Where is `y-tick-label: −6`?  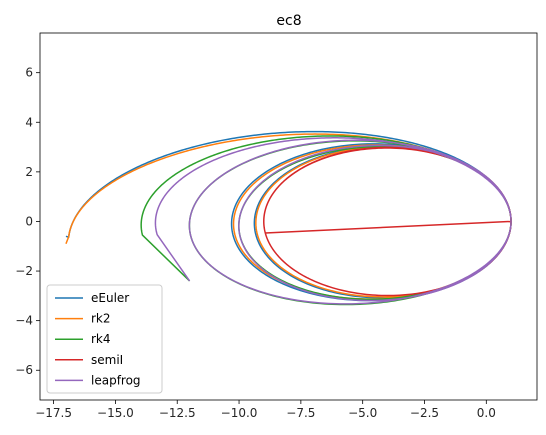 y-tick-label: −6 is located at coordinates (24, 370).